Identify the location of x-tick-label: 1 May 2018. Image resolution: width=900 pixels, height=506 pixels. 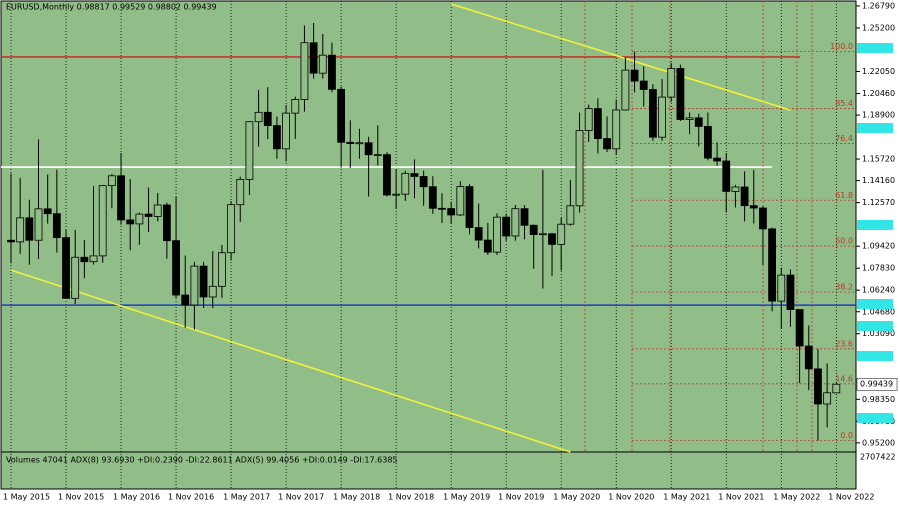
(356, 497).